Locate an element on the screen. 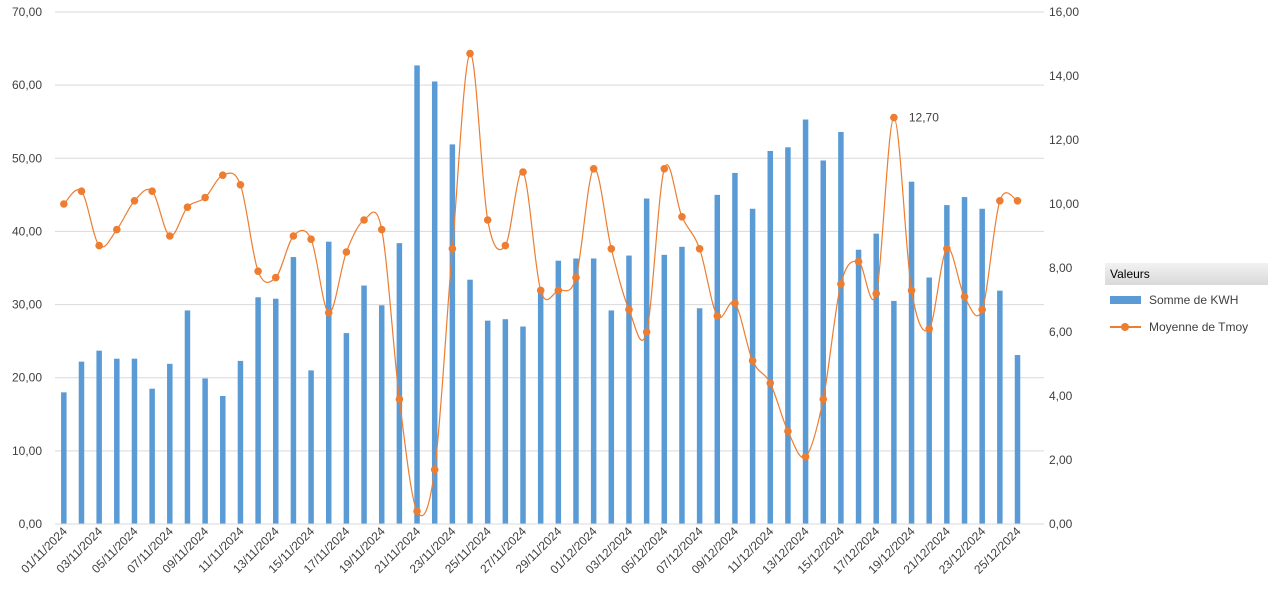  legend-title: Valeurs is located at coordinates (1186, 274).